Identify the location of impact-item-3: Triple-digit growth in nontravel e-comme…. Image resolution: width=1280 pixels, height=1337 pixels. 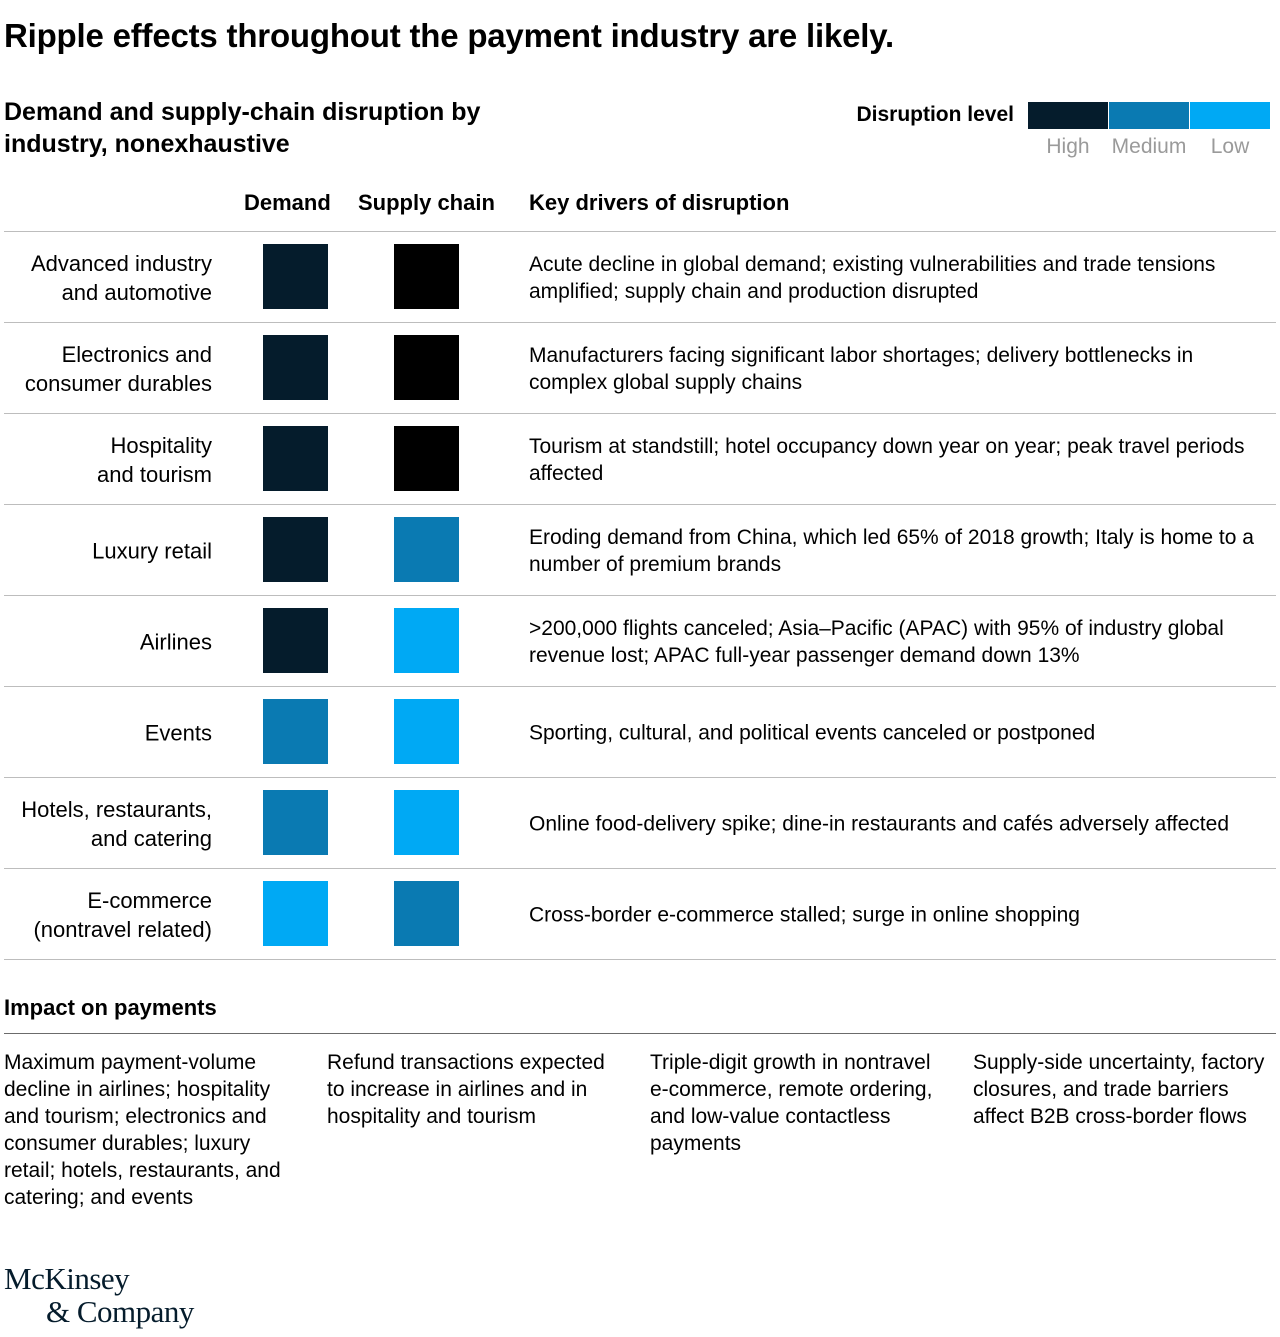
(791, 1103).